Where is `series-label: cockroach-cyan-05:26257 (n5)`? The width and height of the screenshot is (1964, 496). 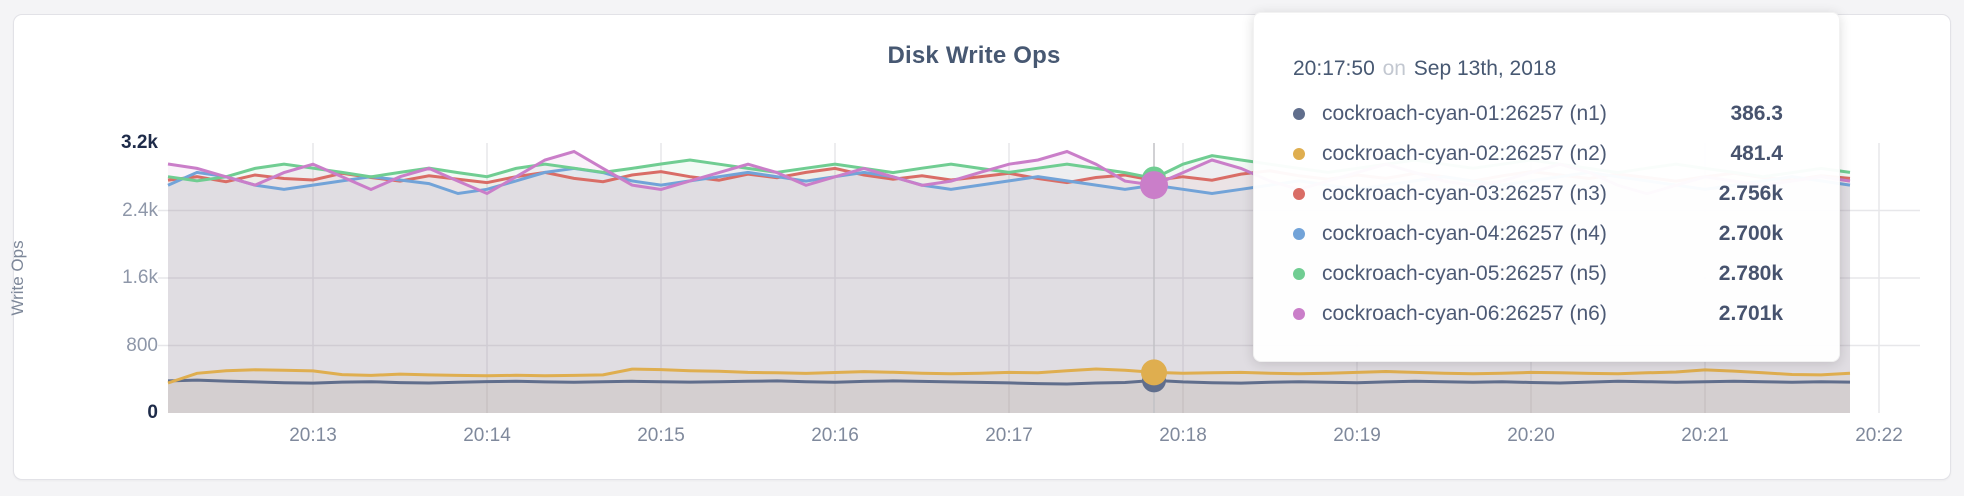
series-label: cockroach-cyan-05:26257 (n5) is located at coordinates (1464, 273).